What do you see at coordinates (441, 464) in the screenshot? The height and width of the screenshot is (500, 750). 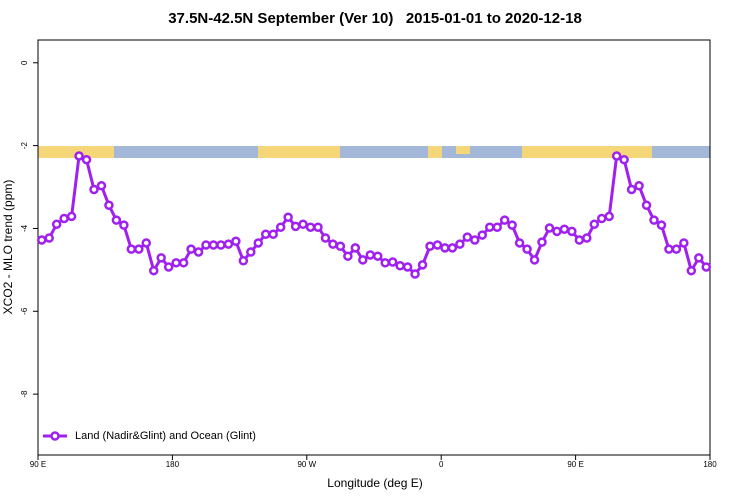 I see `x-tick-label: 0` at bounding box center [441, 464].